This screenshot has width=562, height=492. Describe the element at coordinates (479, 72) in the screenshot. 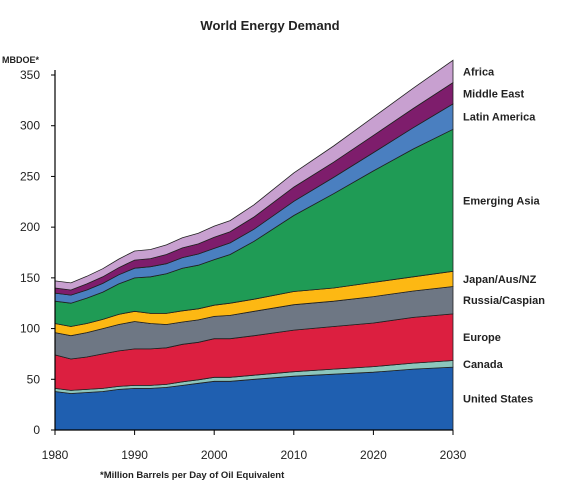

I see `legend-label-africa: Africa` at that location.